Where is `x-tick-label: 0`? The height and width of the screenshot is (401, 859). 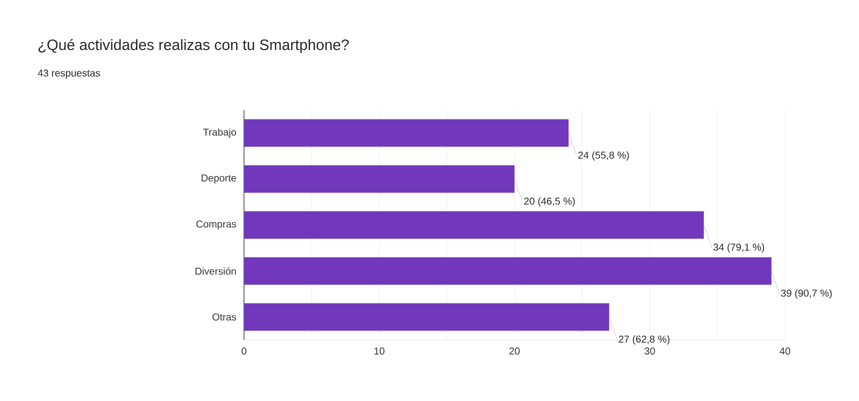
x-tick-label: 0 is located at coordinates (244, 351).